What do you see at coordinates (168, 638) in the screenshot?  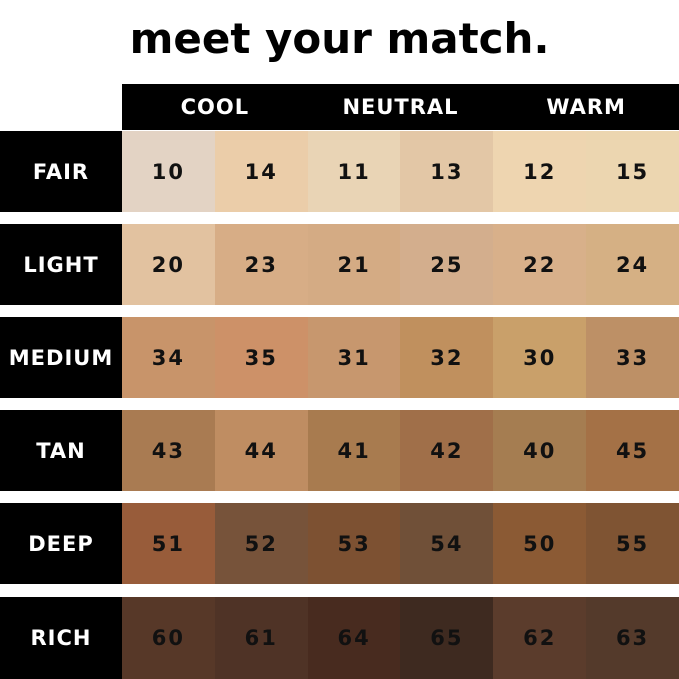 I see `shade-swatch: 60` at bounding box center [168, 638].